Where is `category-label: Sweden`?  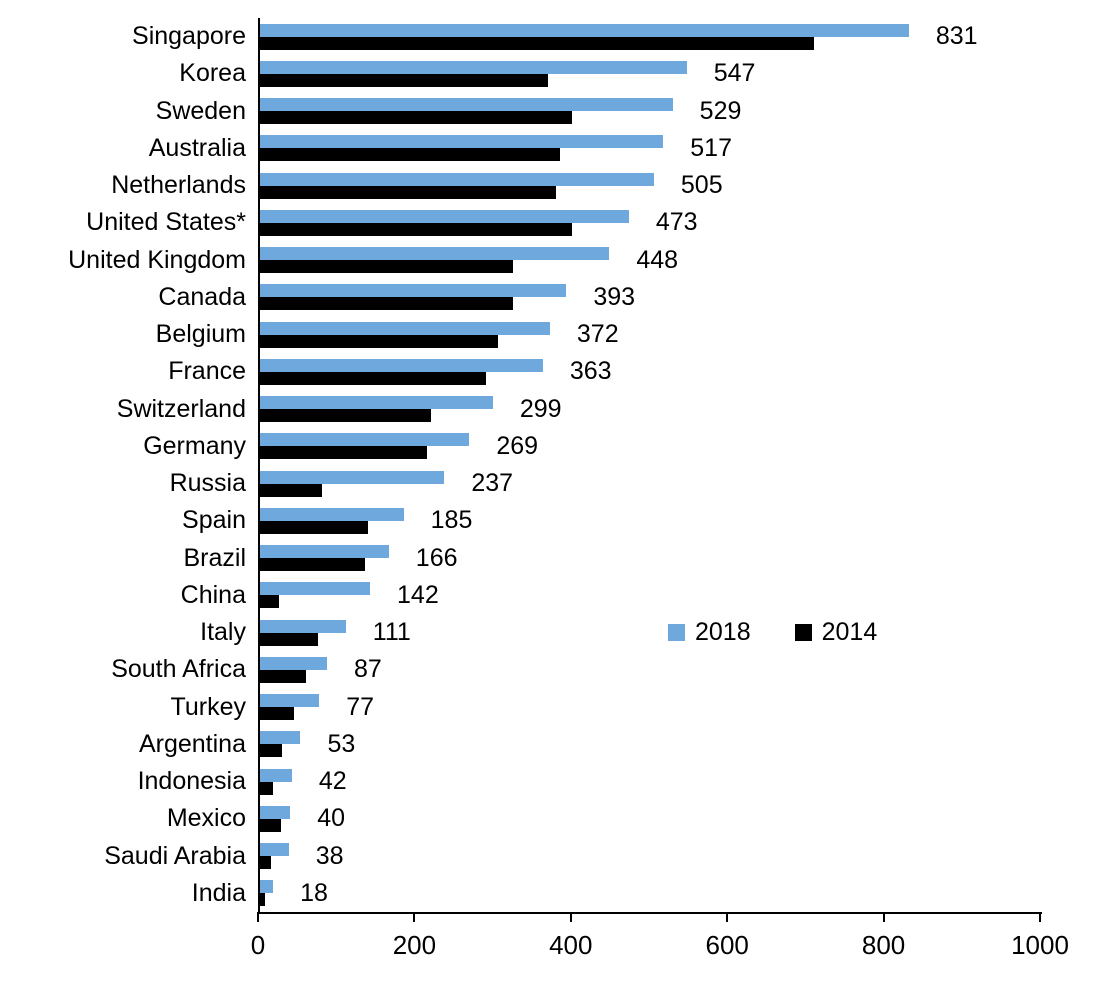 category-label: Sweden is located at coordinates (200, 110).